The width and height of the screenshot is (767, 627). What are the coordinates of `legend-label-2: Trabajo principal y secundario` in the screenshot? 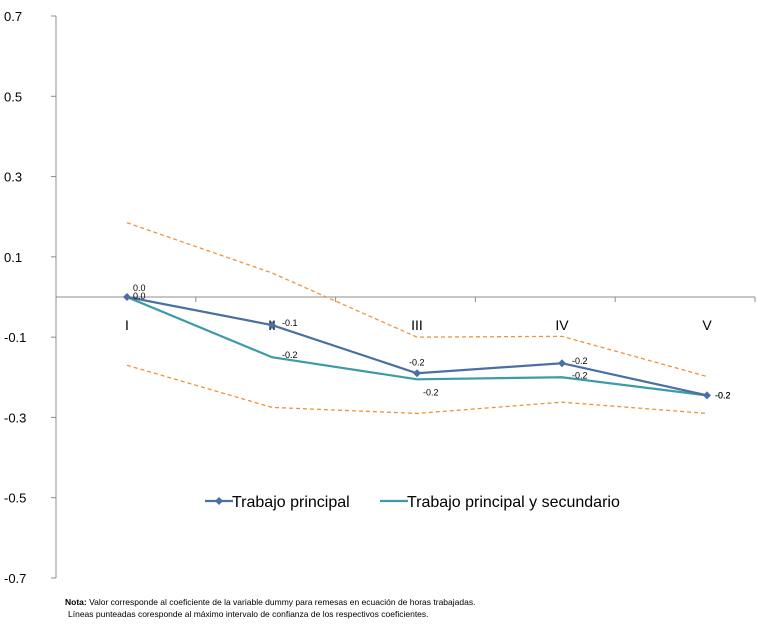 It's located at (513, 502).